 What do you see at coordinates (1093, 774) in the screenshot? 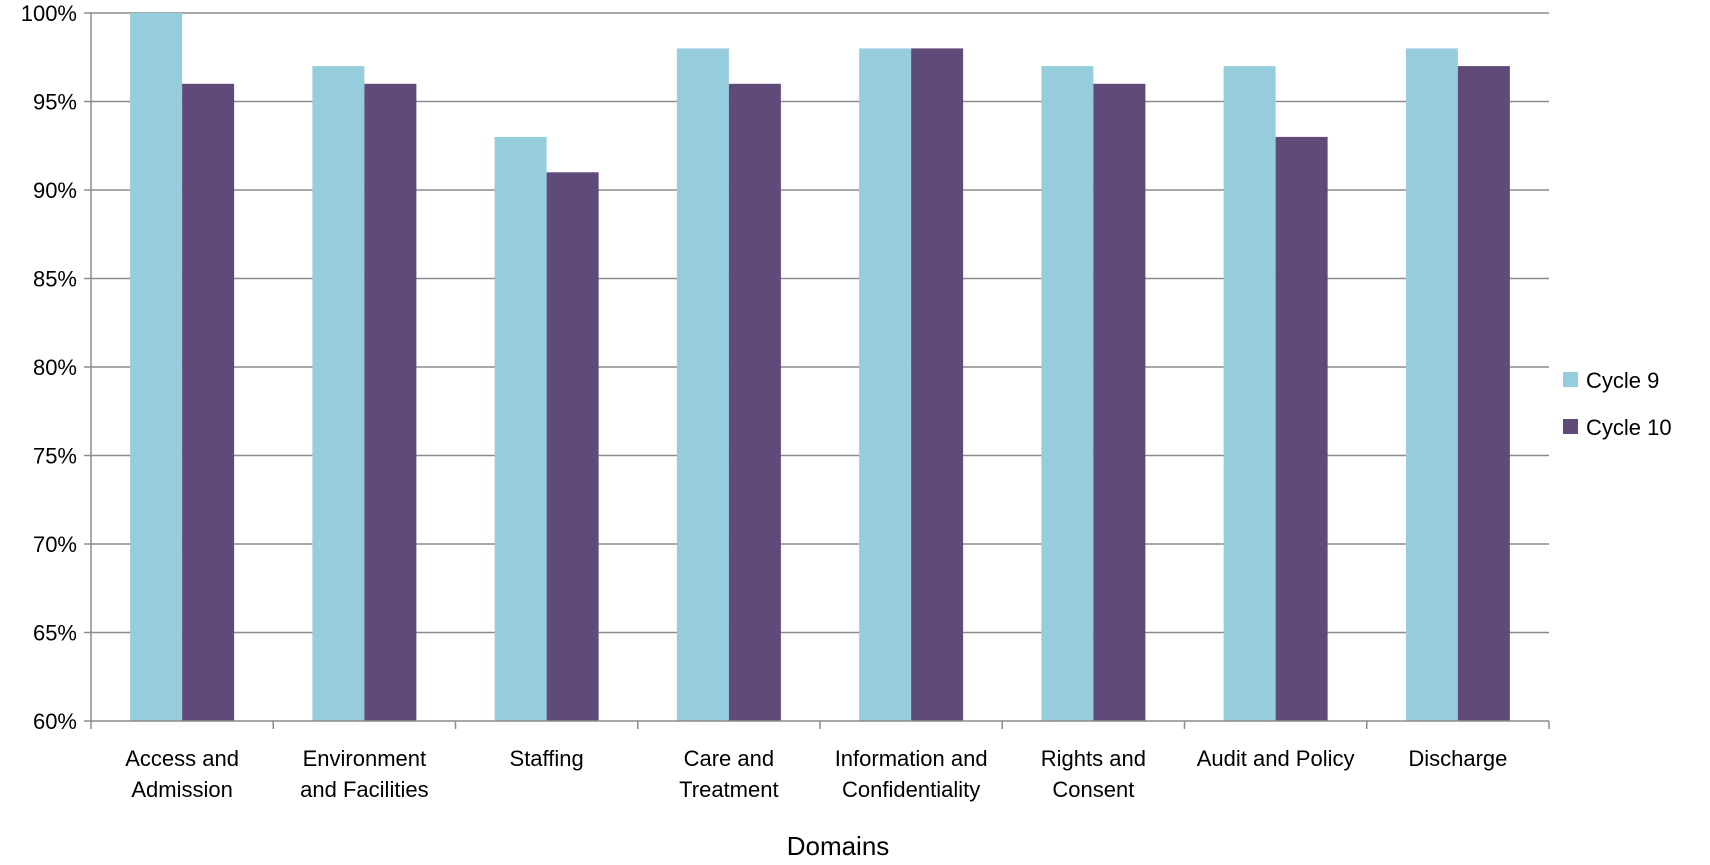
I see `x-category-label: Rights and Consent` at bounding box center [1093, 774].